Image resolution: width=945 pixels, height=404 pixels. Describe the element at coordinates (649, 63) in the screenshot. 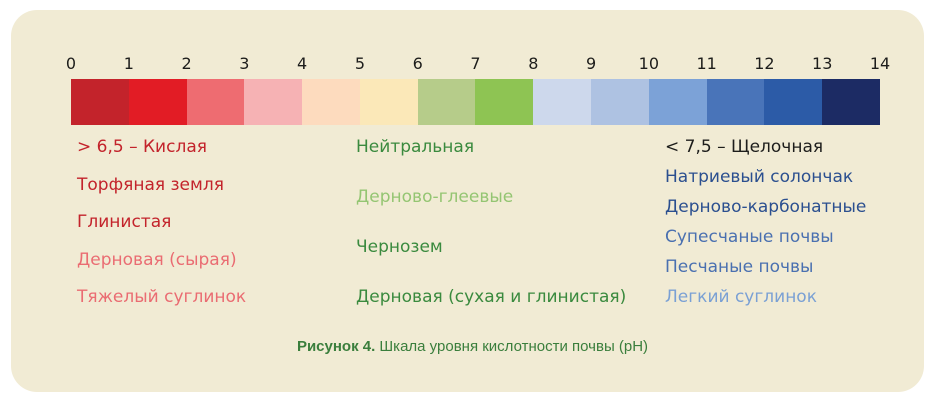

I see `ph-tick-10: 10` at that location.